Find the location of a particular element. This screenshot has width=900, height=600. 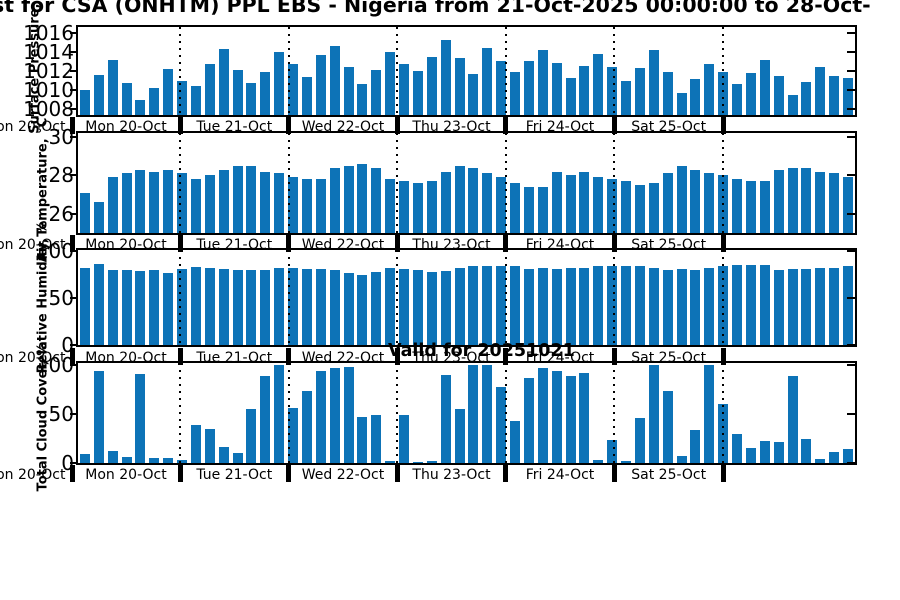

xtick-day-label: Fri 24-Oct is located at coordinates (560, 127).